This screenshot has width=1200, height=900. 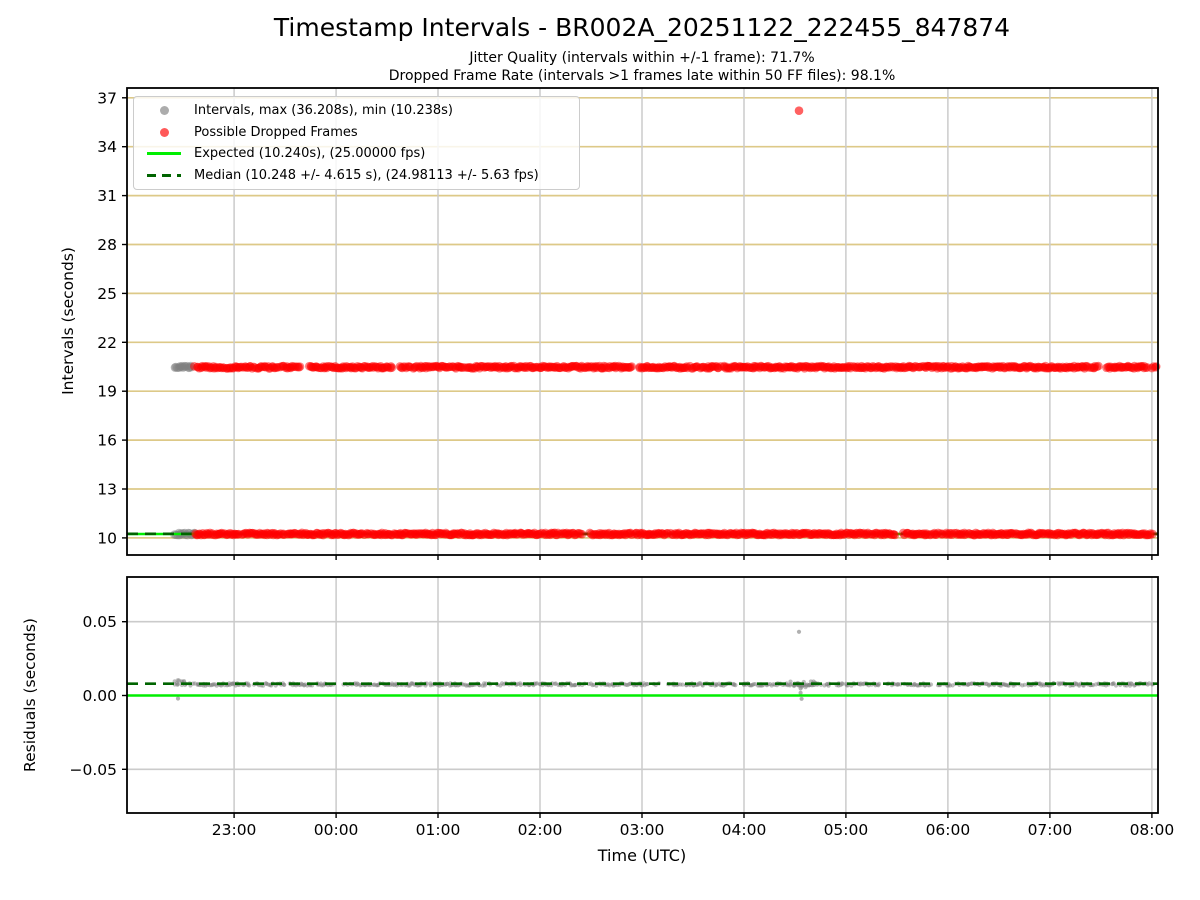 What do you see at coordinates (540, 830) in the screenshot?
I see `x-tick-label: 02:00` at bounding box center [540, 830].